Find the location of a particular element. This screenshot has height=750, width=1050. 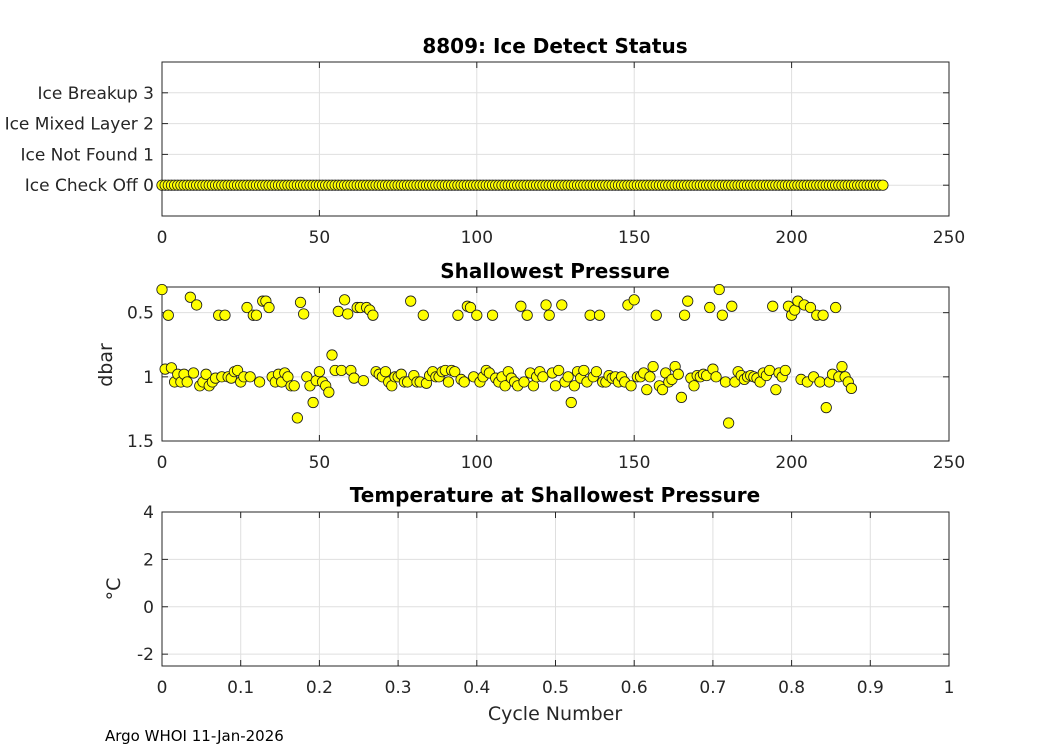

pressure-x-tick-label: 100 is located at coordinates (477, 463).